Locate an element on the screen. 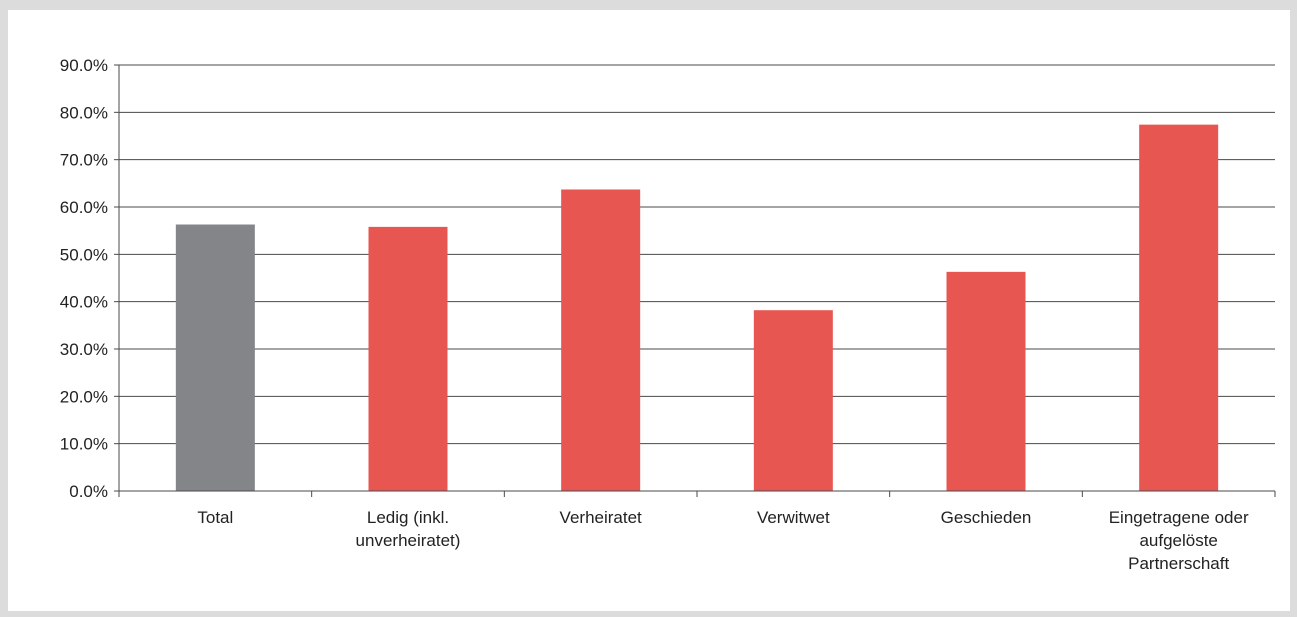  y-tick-label: 70.0% is located at coordinates (84, 160).